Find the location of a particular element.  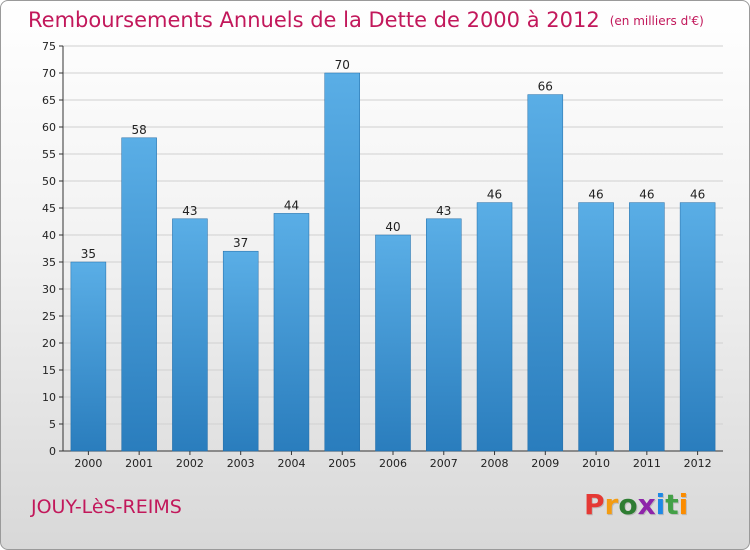

y-tick-label: 20 is located at coordinates (49, 343).